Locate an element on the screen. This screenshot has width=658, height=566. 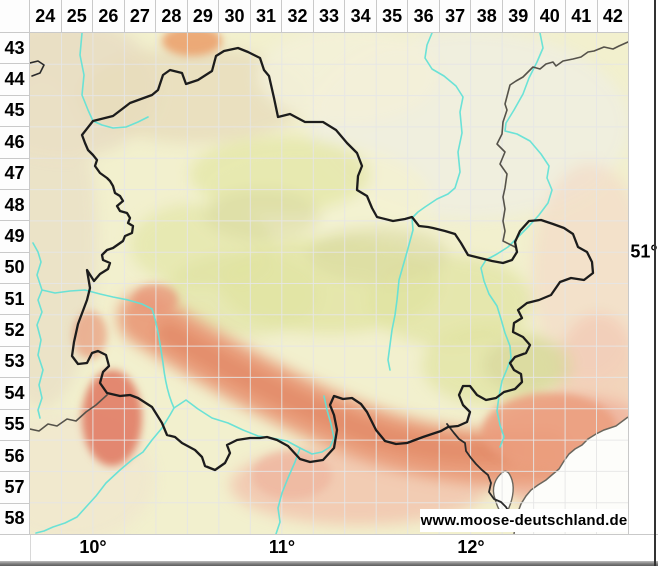
right-margin-strip: 51° is located at coordinates (643, 280).